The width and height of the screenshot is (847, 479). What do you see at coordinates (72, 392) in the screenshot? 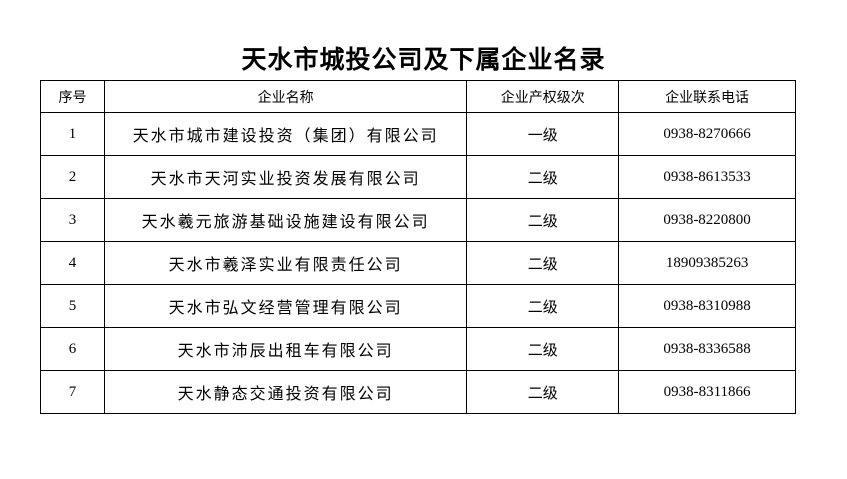
I see `cell-no: 7` at bounding box center [72, 392].